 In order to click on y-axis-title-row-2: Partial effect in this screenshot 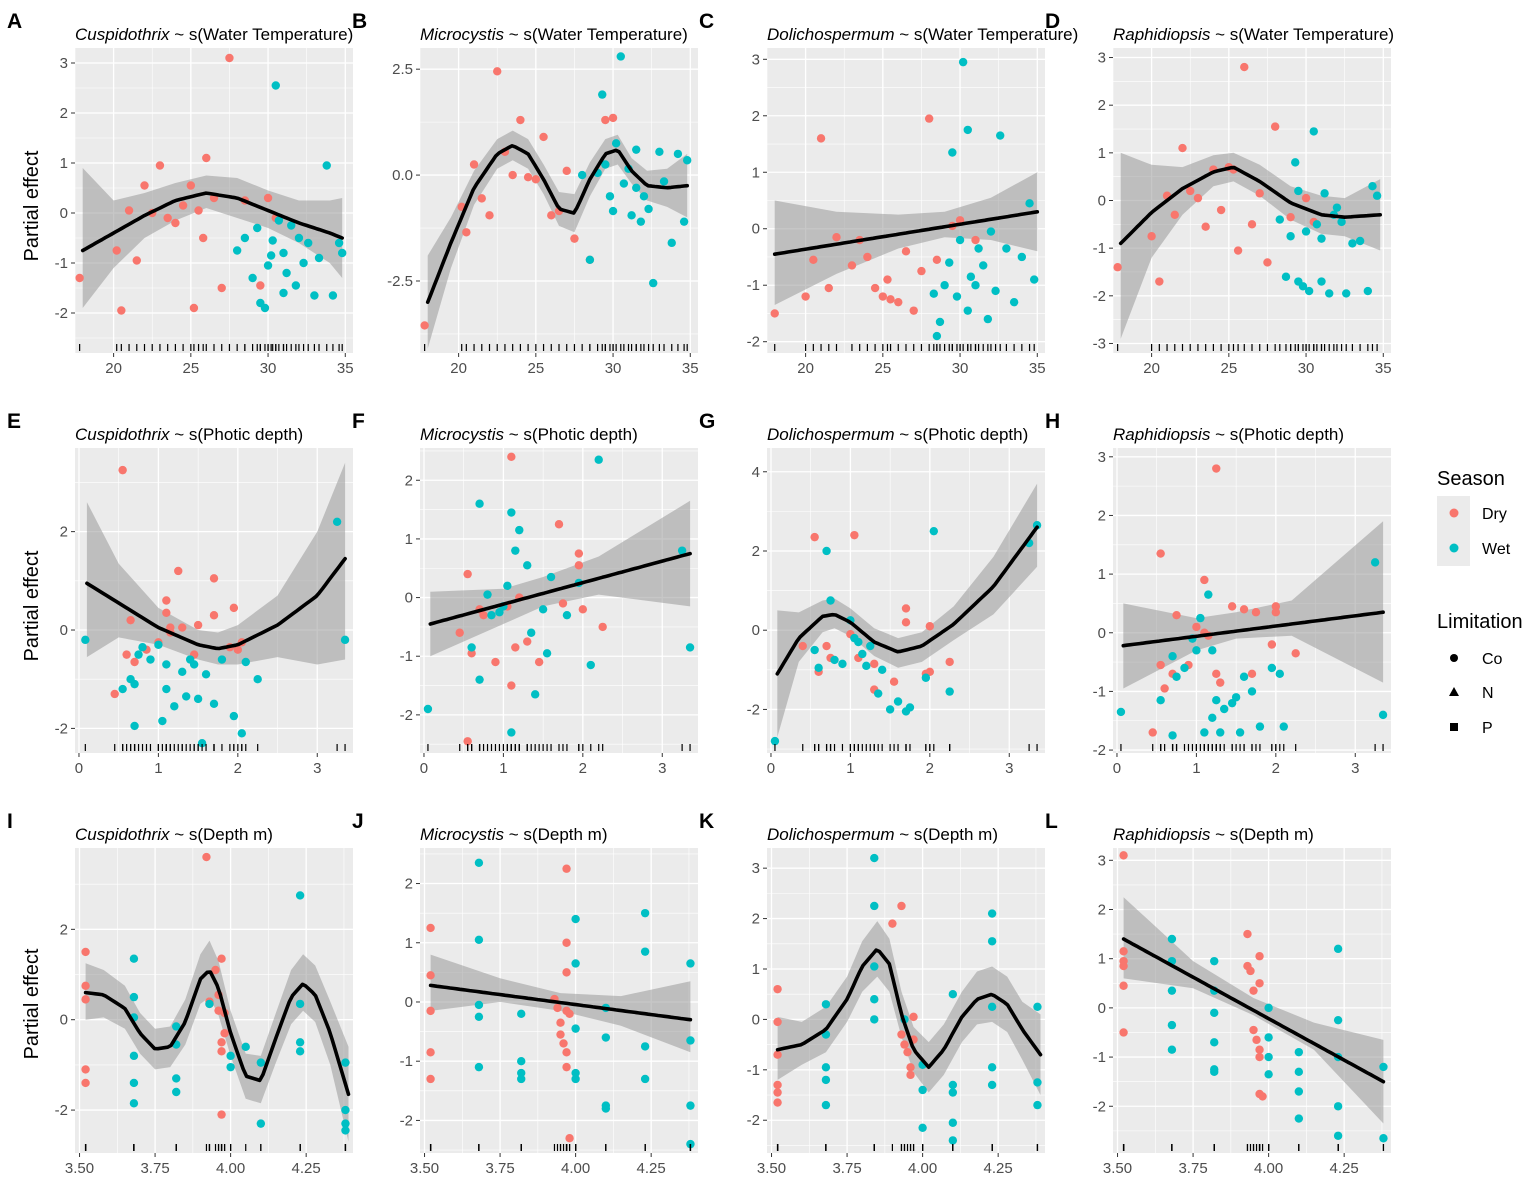, I will do `click(32, 605)`.